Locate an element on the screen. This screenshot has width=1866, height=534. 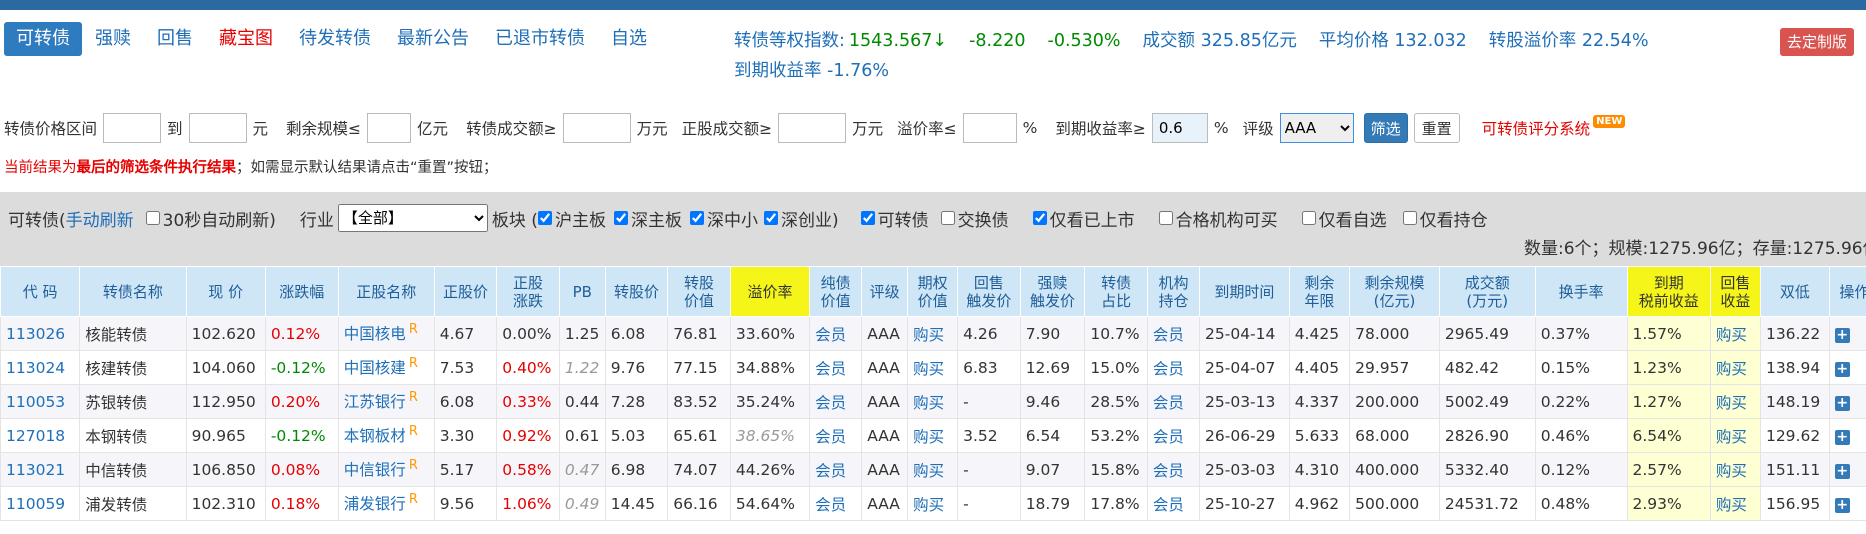
sz-sme-checkbox is located at coordinates (696, 218).